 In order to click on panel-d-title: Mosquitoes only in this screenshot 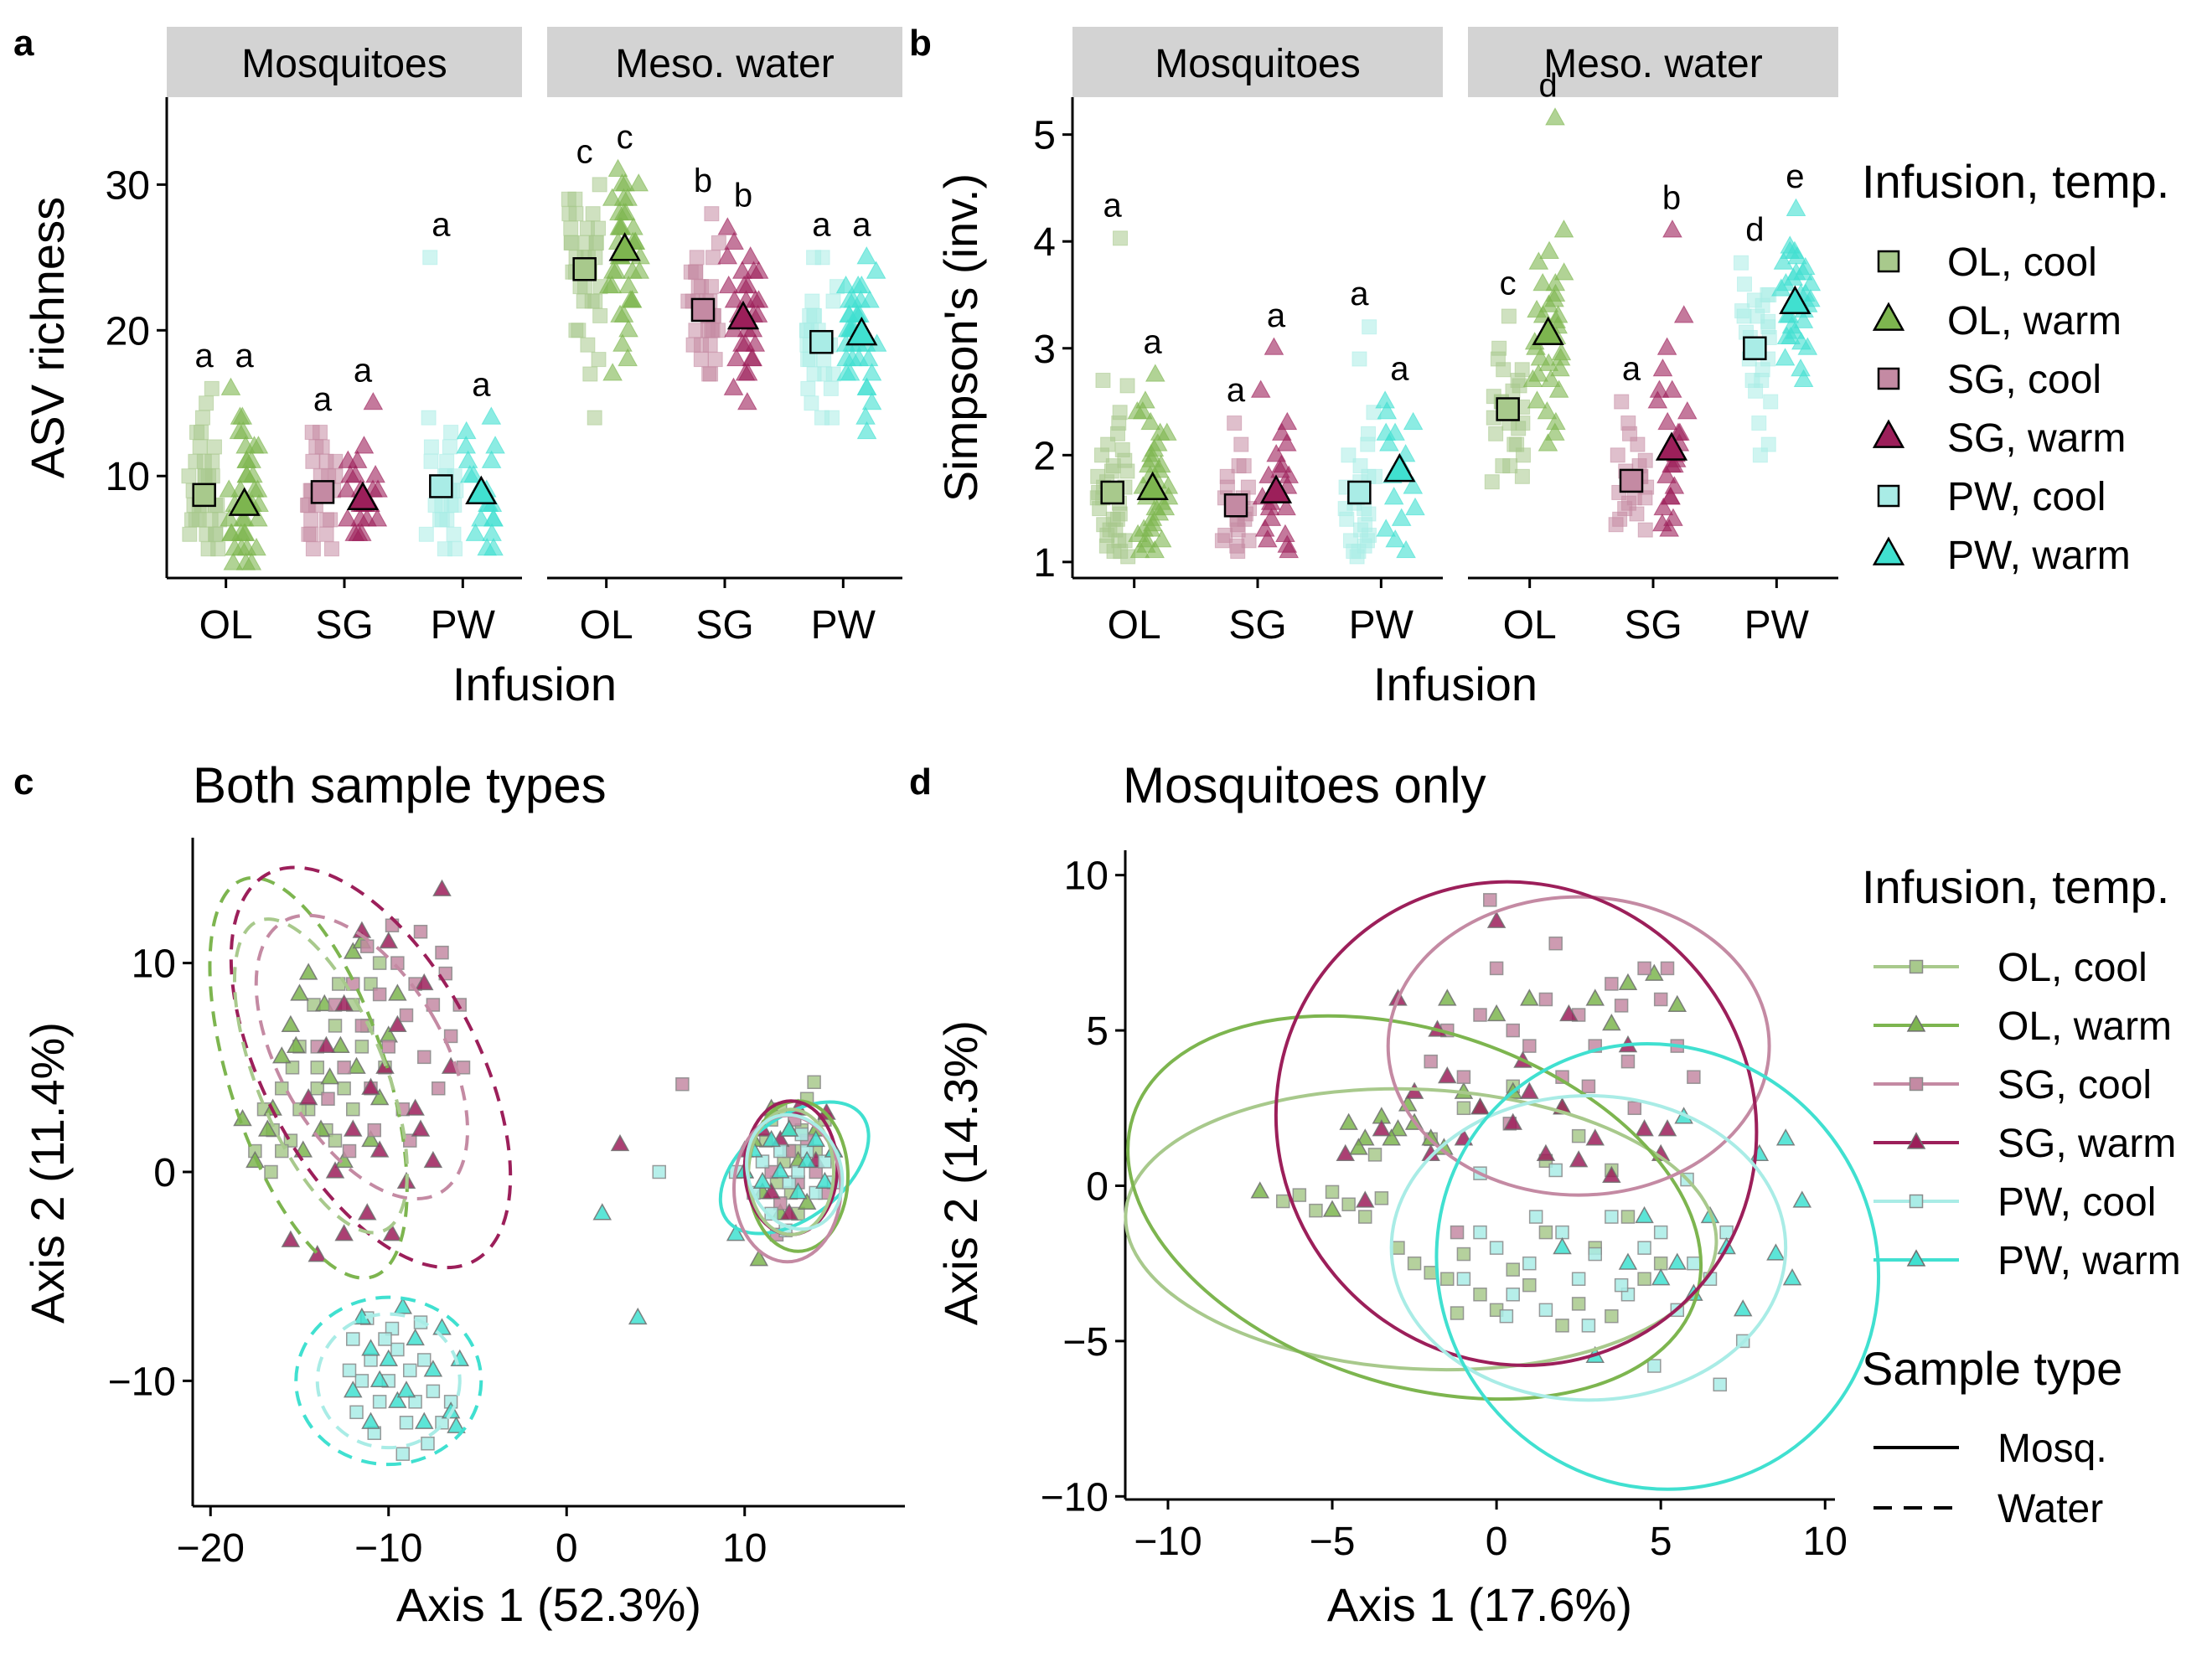, I will do `click(1304, 785)`.